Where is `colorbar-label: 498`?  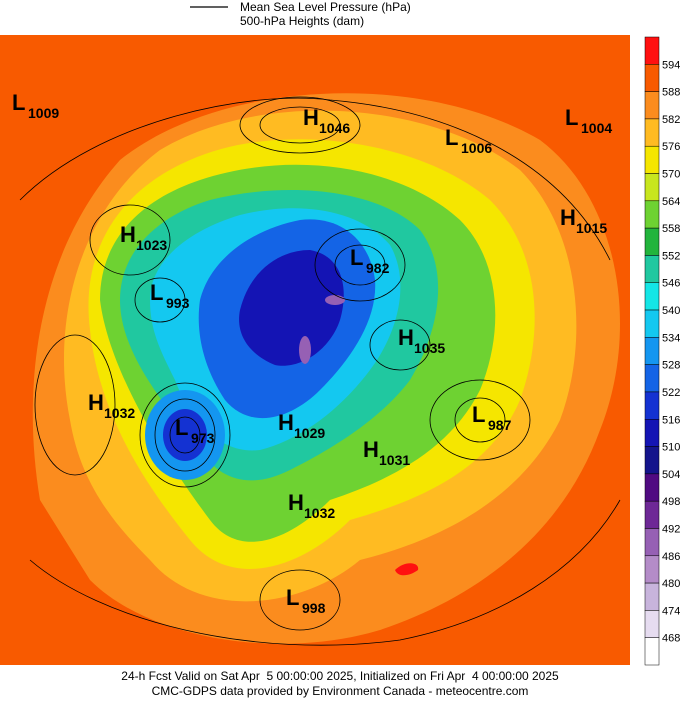 colorbar-label: 498 is located at coordinates (671, 502).